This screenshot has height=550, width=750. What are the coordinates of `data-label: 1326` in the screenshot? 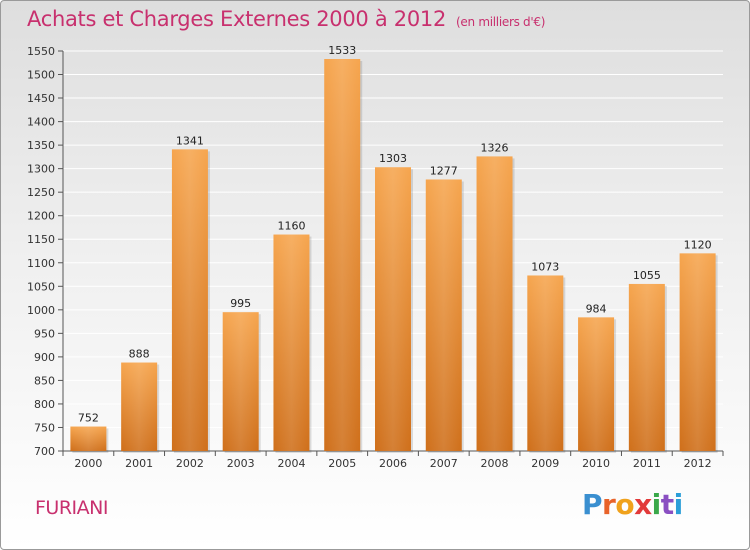 It's located at (495, 147).